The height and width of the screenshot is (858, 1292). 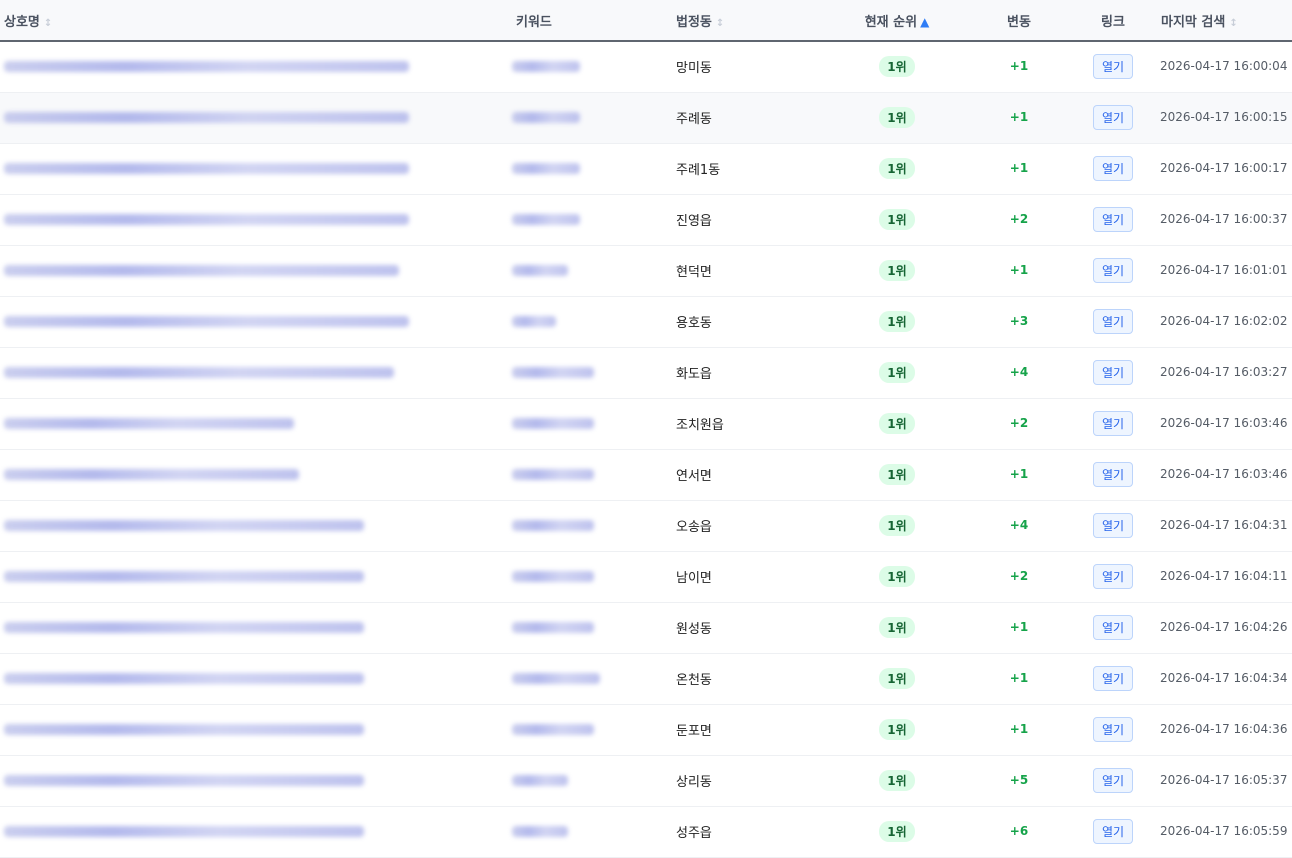 I want to click on header-name: 상호명 ↕, so click(x=256, y=20).